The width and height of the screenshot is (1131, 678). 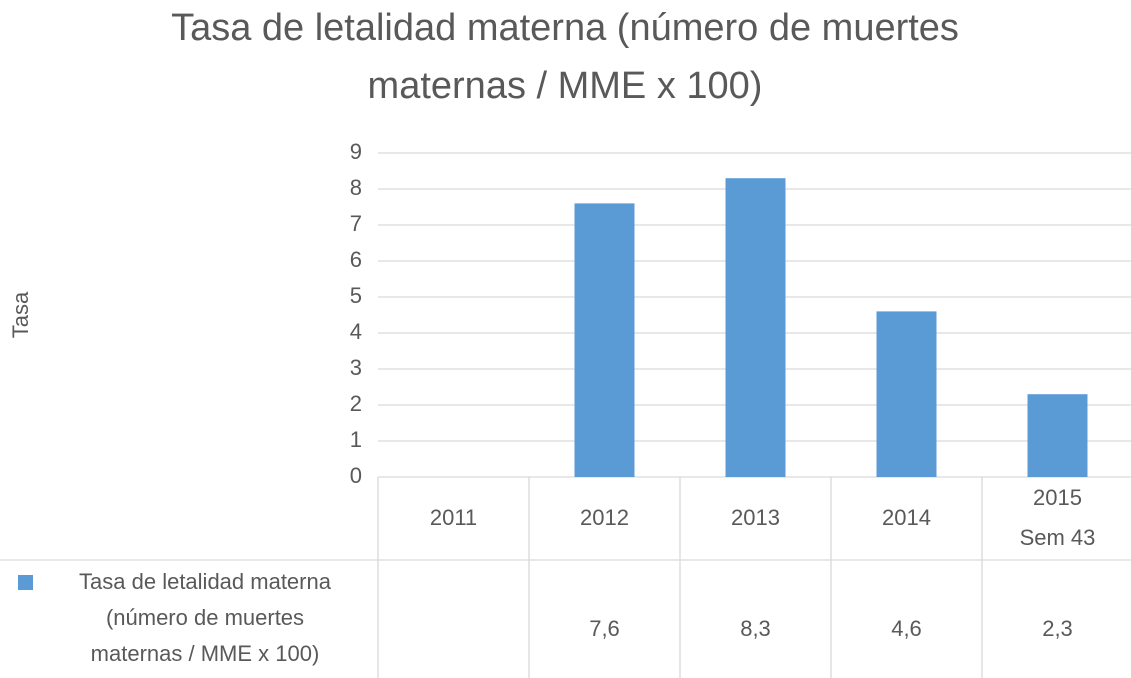 What do you see at coordinates (20, 314) in the screenshot?
I see `y-axis-label: Tasa` at bounding box center [20, 314].